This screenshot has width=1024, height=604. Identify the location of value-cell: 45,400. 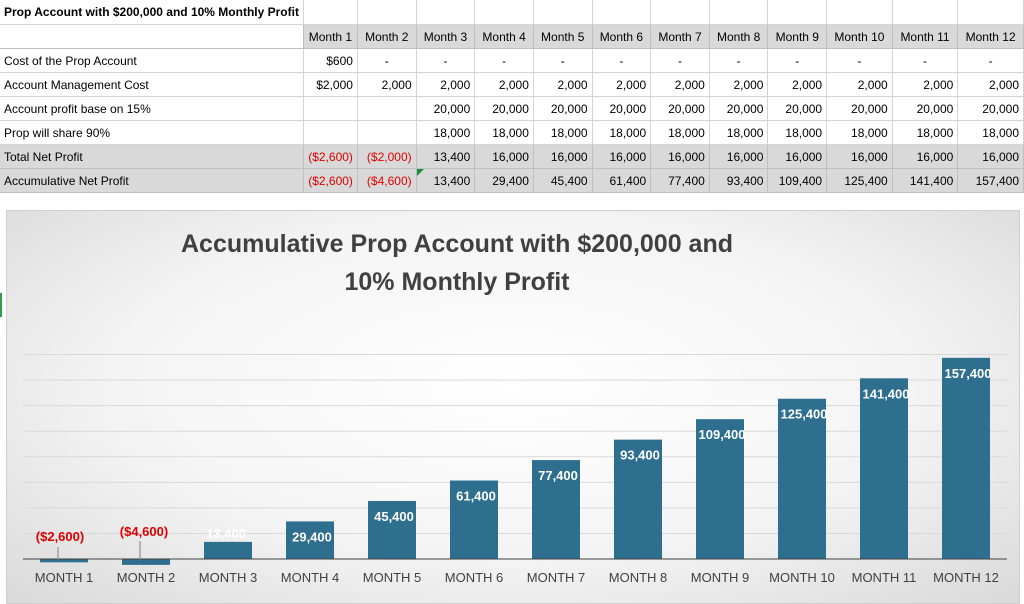
(563, 180).